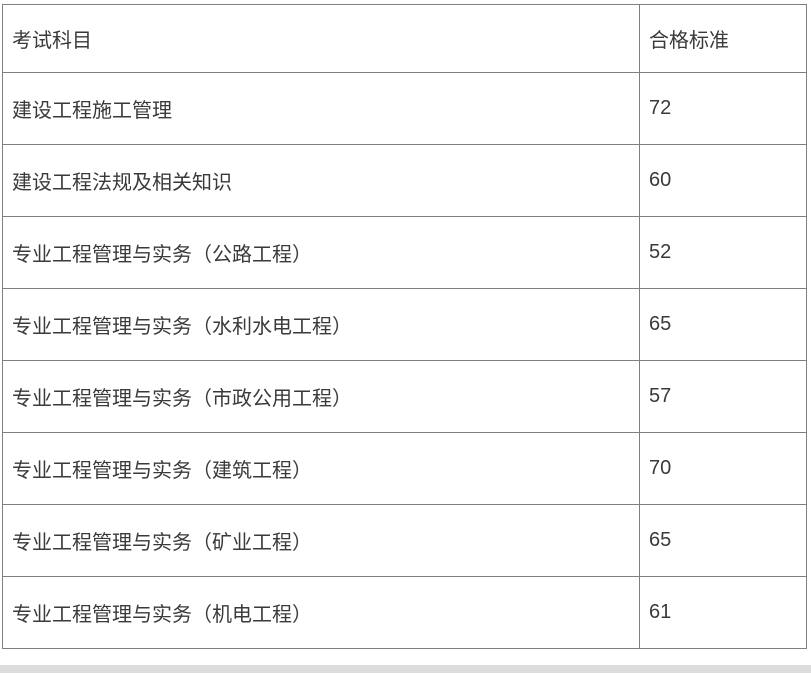 Image resolution: width=811 pixels, height=673 pixels. I want to click on subject-cell: 专业工程管理与实务（矿业工程）, so click(321, 540).